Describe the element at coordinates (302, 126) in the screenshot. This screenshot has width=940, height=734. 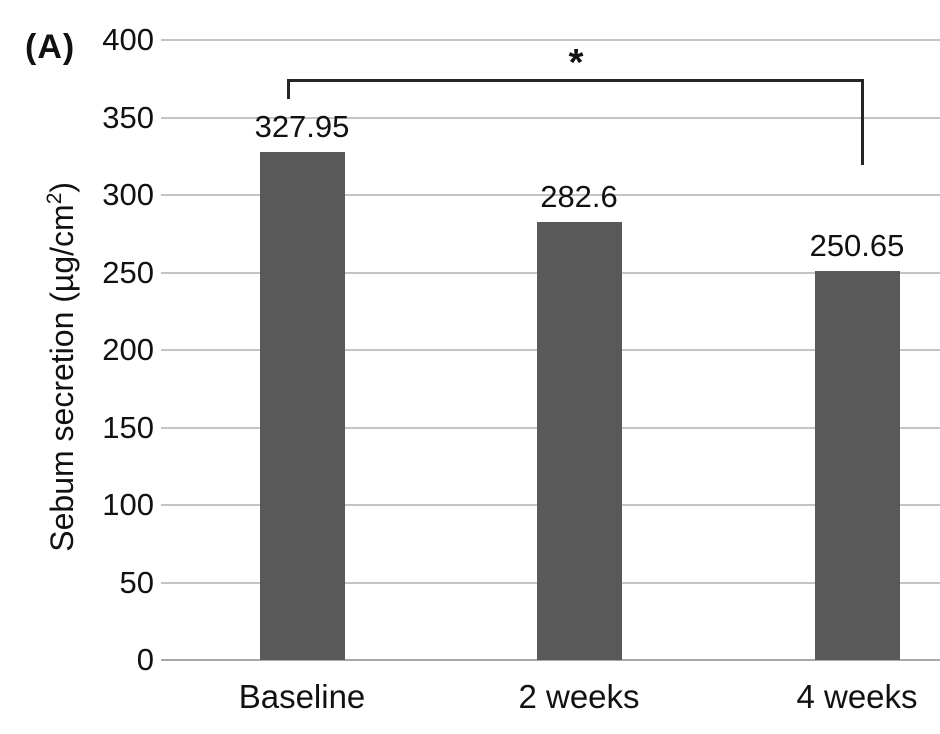
I see `bar-value-label: 327.95` at that location.